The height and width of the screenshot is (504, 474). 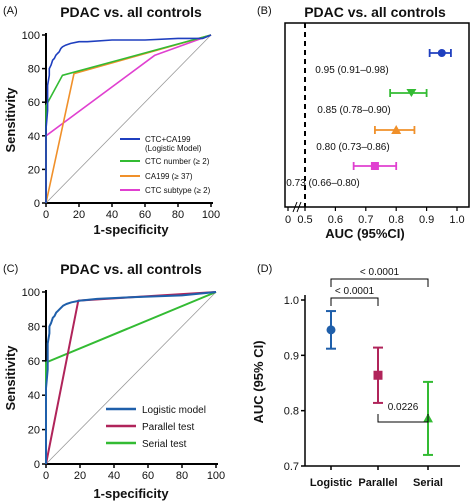 I want to click on panel-c-legend: Logistic model Parallel test Serial test, so click(x=156, y=427).